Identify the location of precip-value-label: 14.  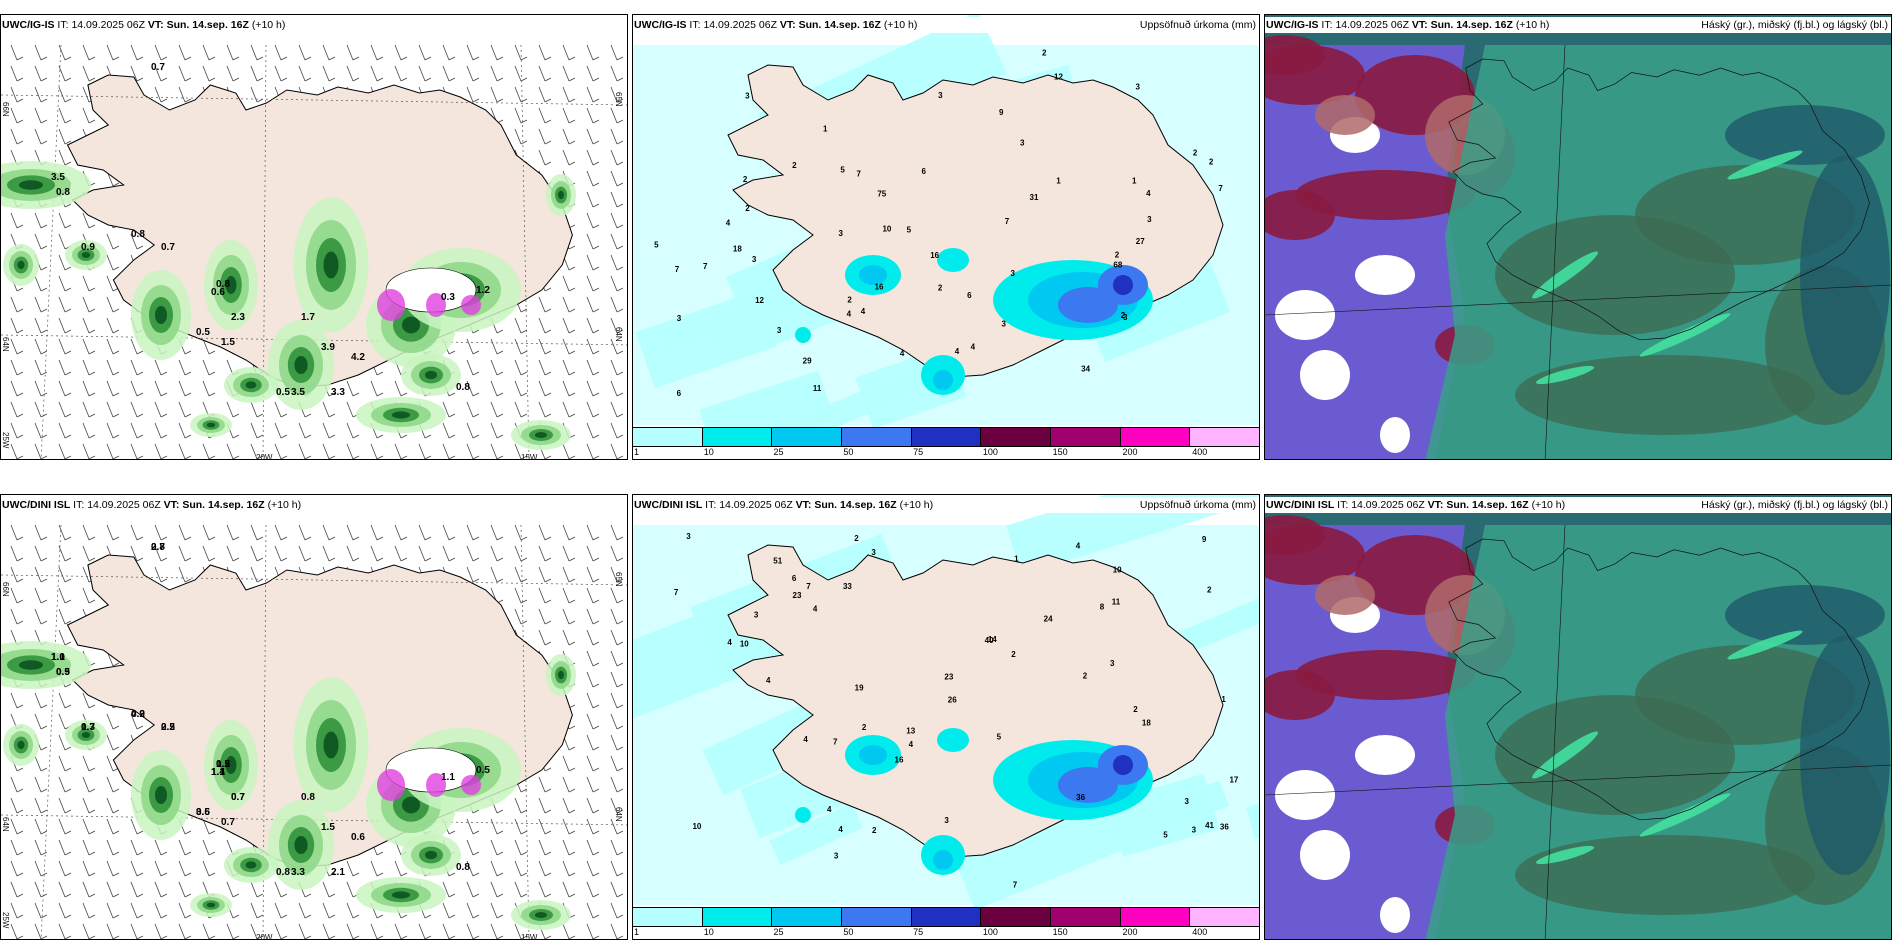
(992, 639).